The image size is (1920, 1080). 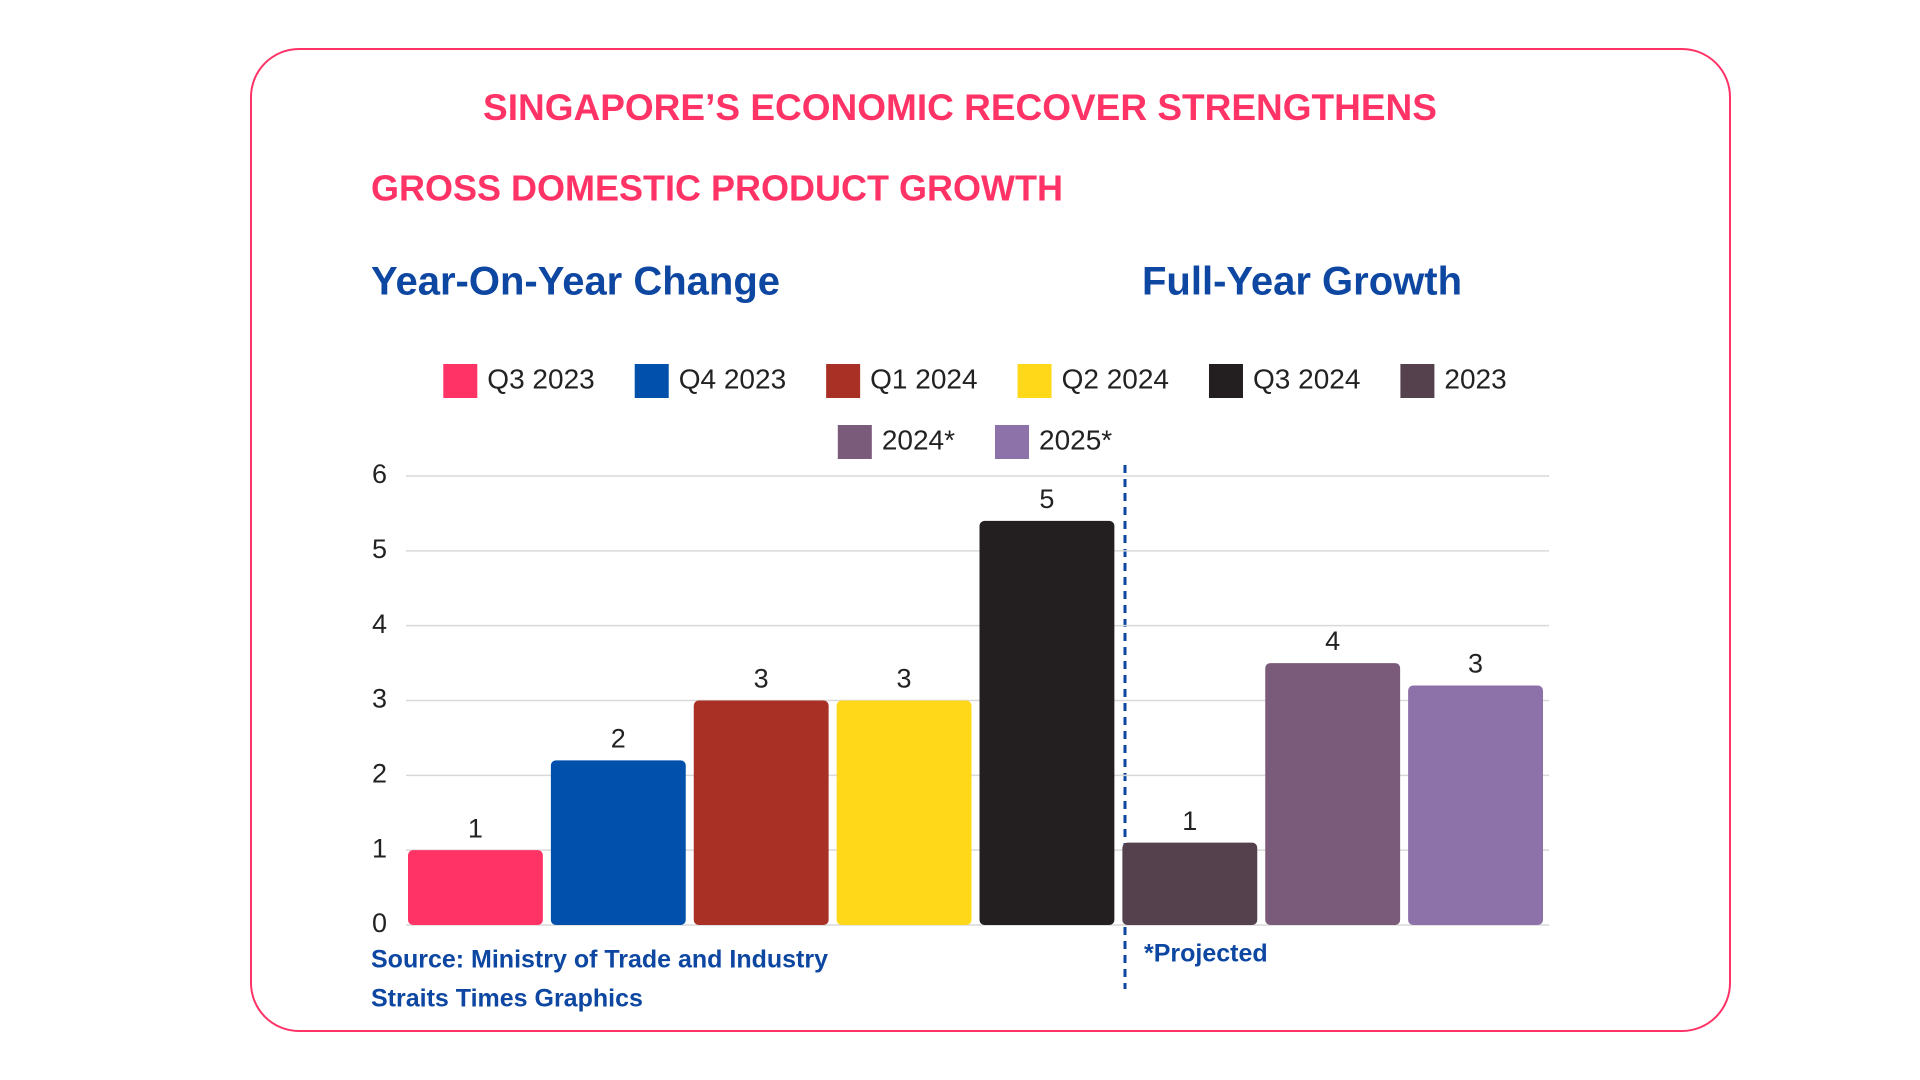 What do you see at coordinates (960, 107) in the screenshot?
I see `chart-title: SINGAPORE’S ECONOMIC RECOVER STRENGTHENS` at bounding box center [960, 107].